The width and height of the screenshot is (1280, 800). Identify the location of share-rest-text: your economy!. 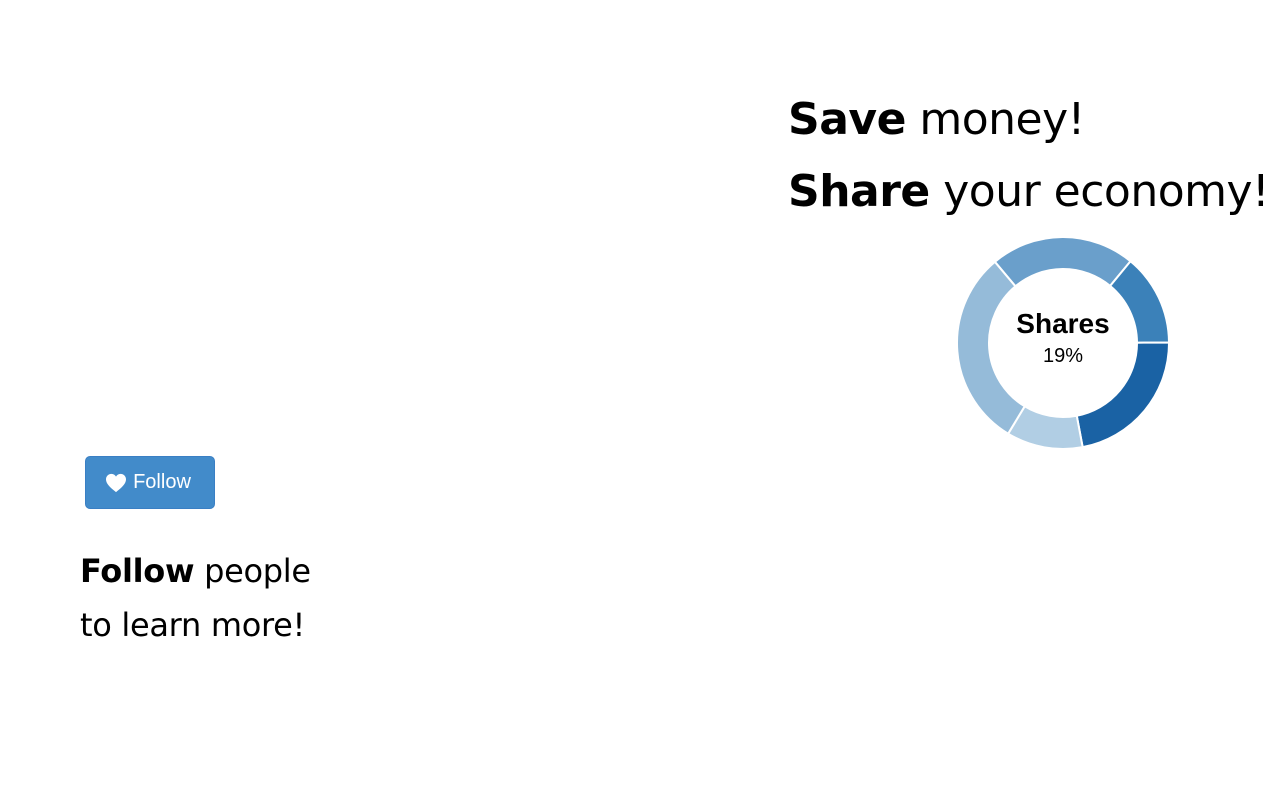
(1099, 191).